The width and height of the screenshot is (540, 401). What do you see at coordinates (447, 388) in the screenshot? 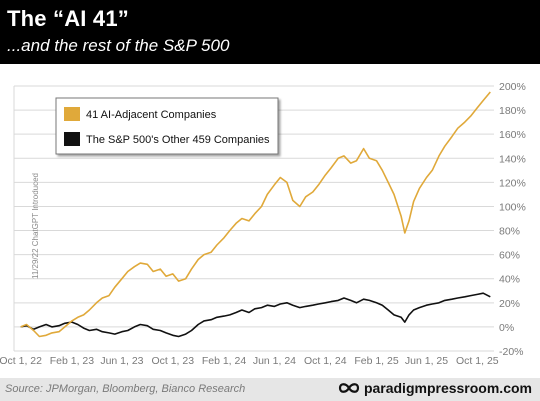
I see `brand-url: paradigmpressroom.com` at bounding box center [447, 388].